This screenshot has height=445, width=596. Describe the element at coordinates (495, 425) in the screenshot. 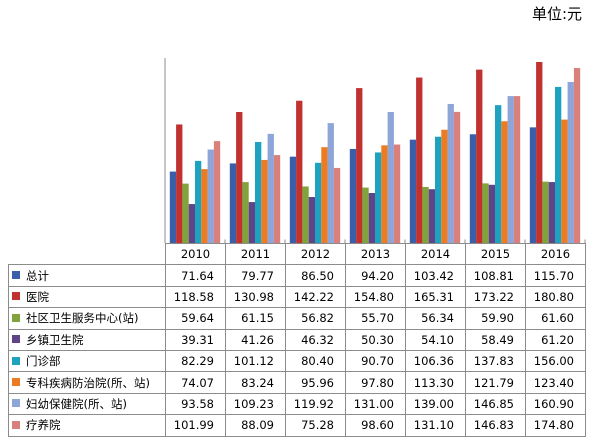

I see `value-cell: 146.83` at that location.